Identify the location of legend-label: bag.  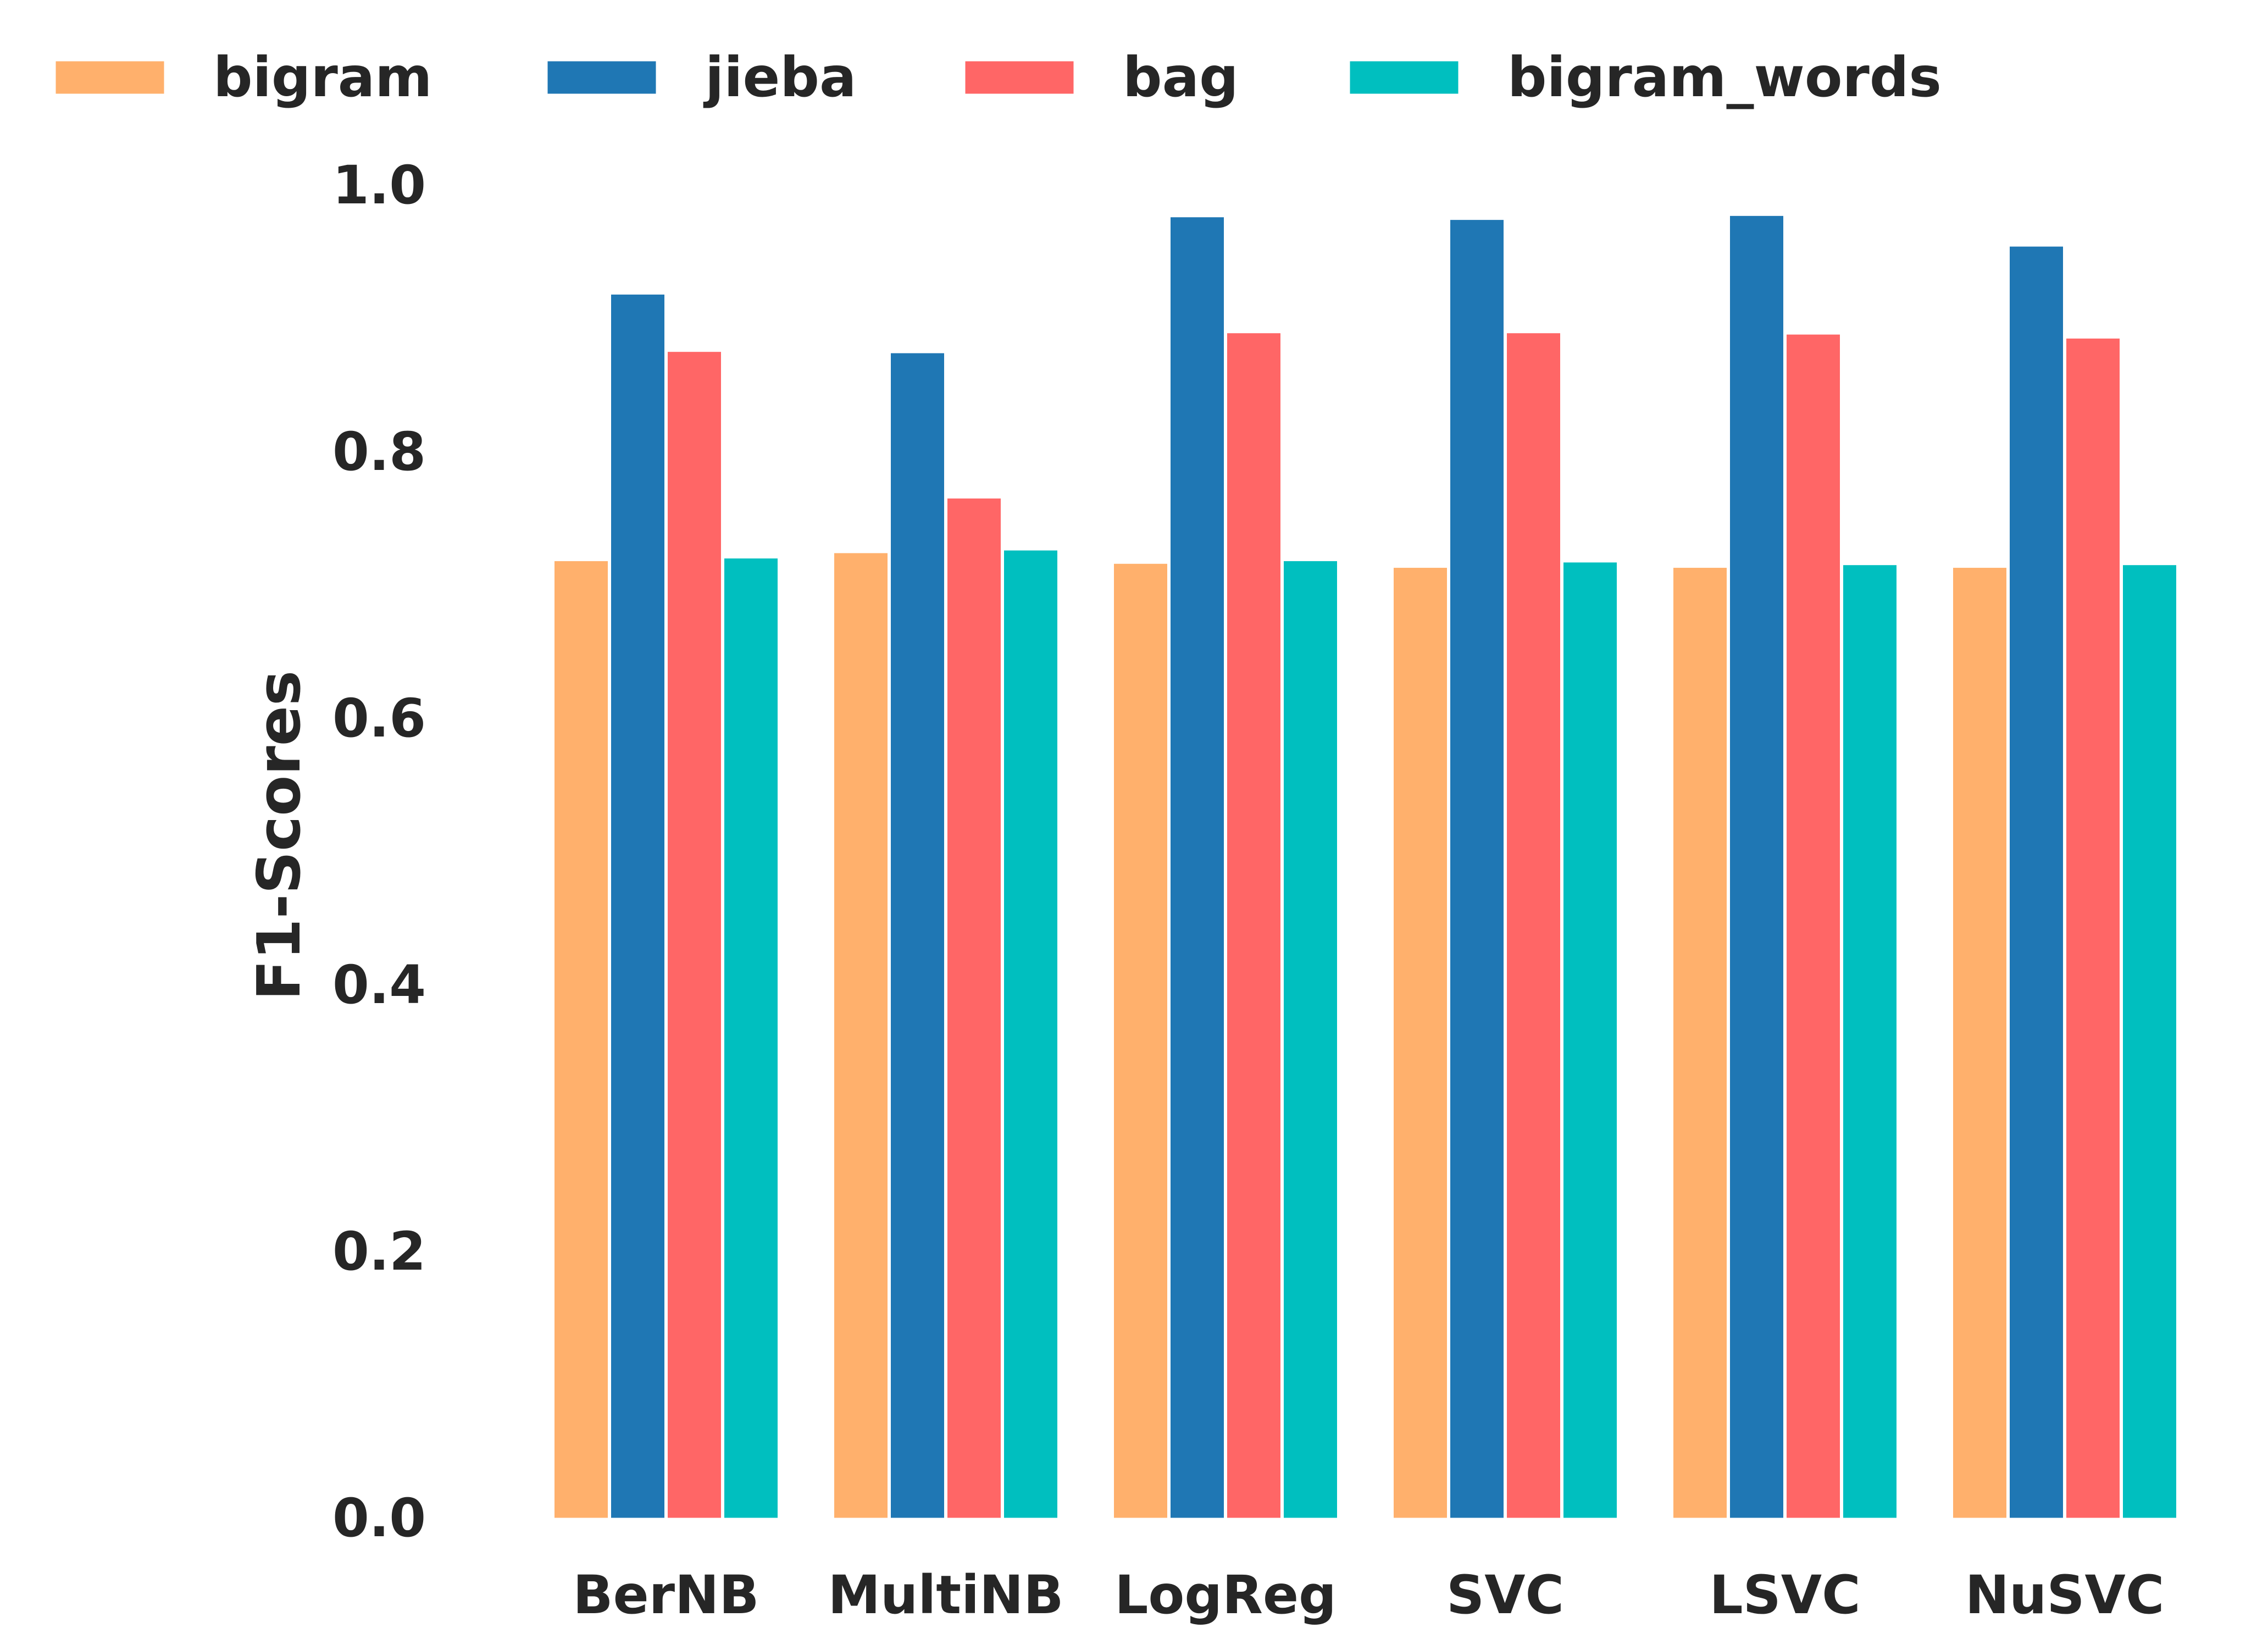
(1181, 77).